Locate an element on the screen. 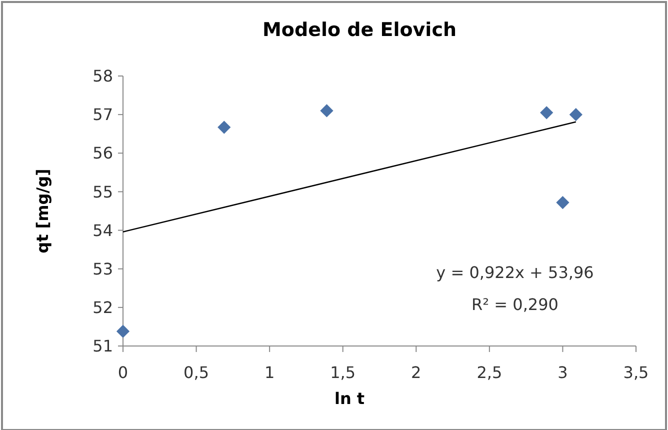  x-tick-label: 2 is located at coordinates (416, 372).